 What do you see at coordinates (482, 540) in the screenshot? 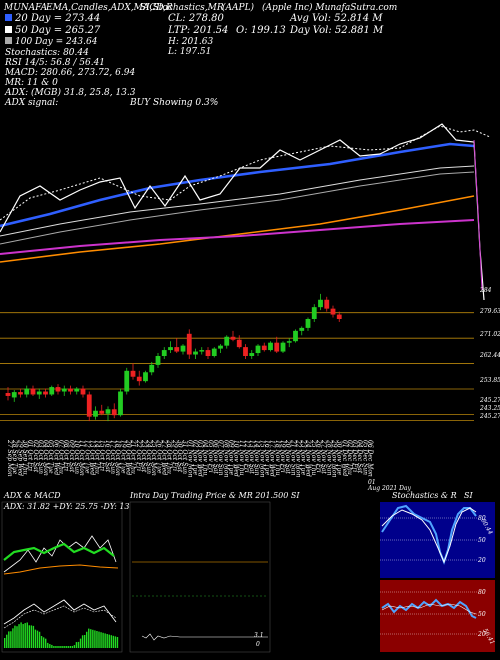
I see `stoch-level-label: 50` at bounding box center [482, 540].